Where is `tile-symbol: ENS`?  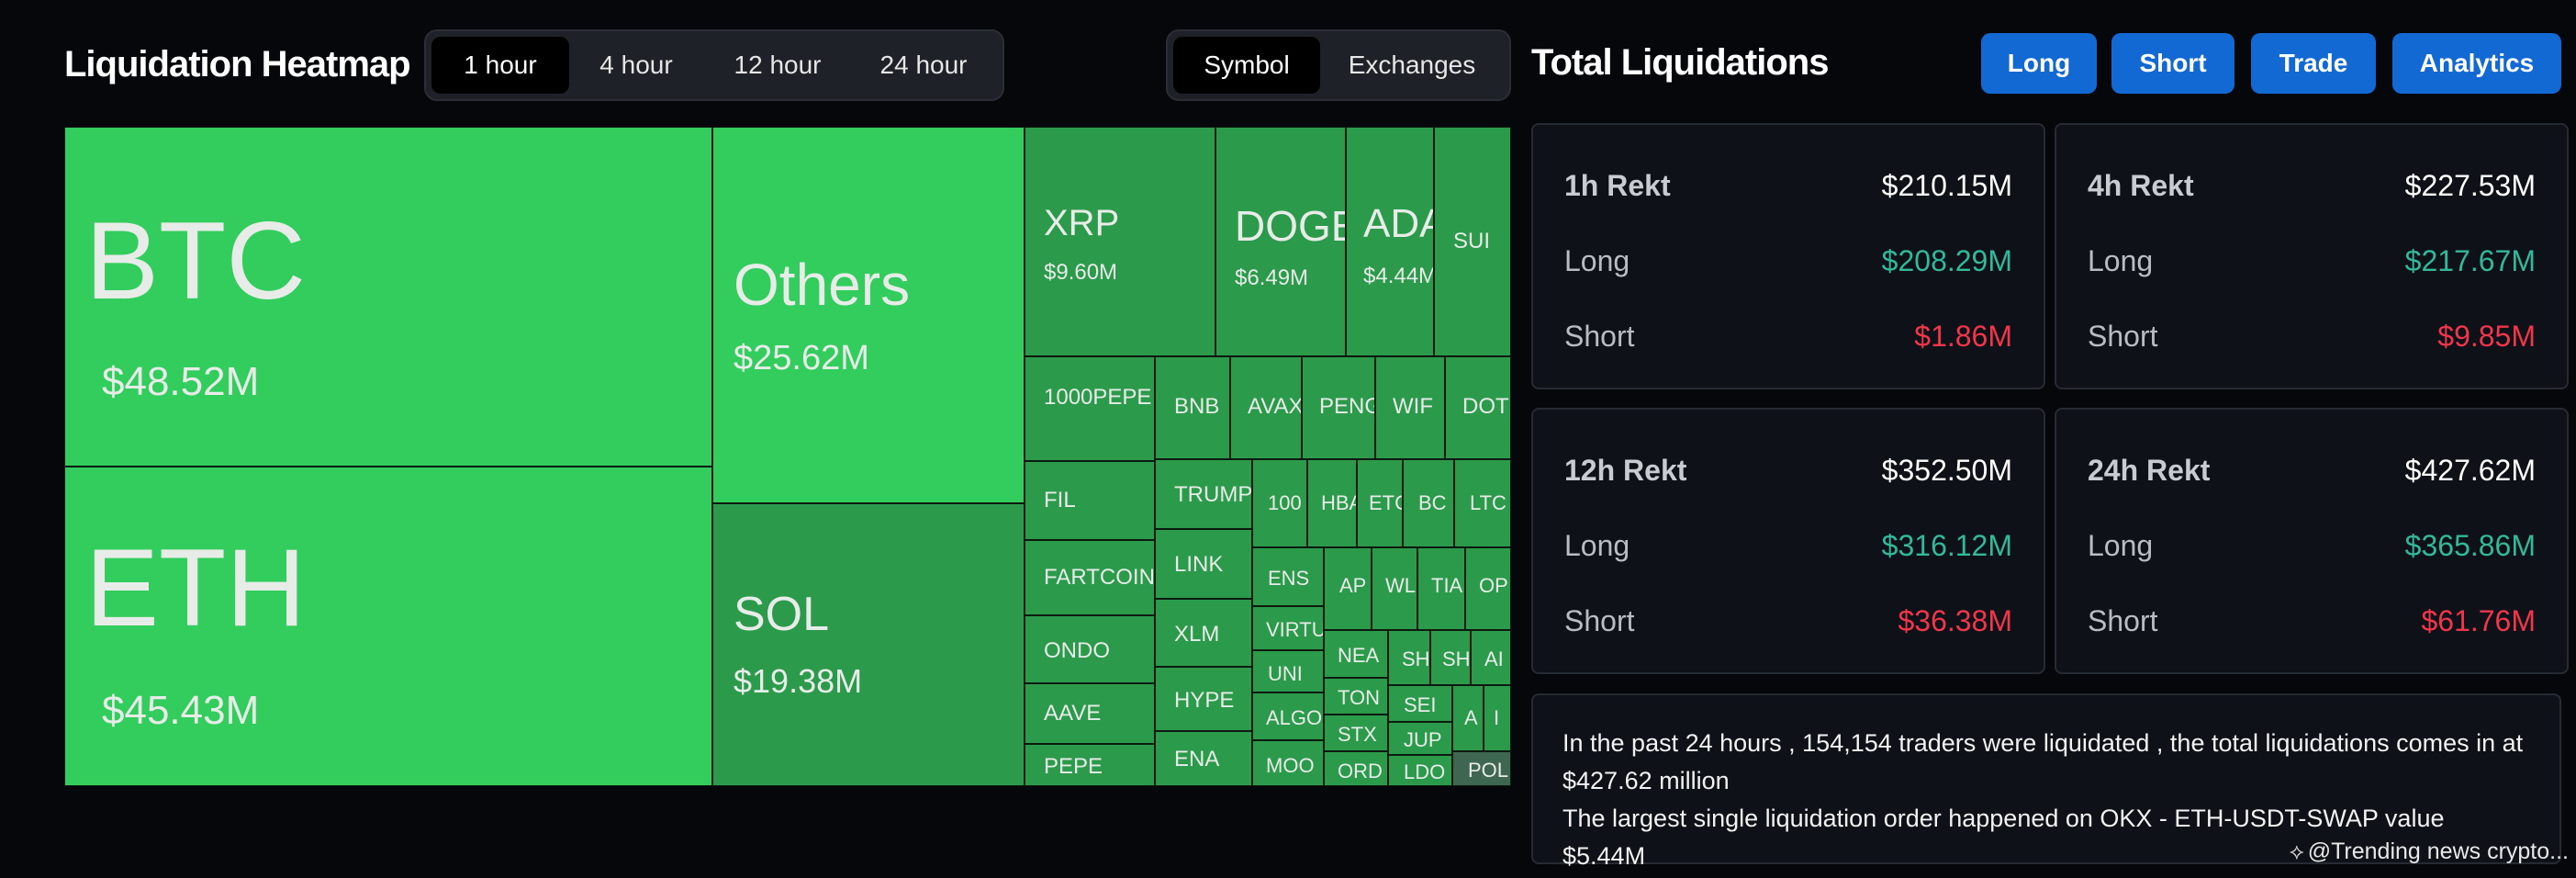
tile-symbol: ENS is located at coordinates (1289, 578).